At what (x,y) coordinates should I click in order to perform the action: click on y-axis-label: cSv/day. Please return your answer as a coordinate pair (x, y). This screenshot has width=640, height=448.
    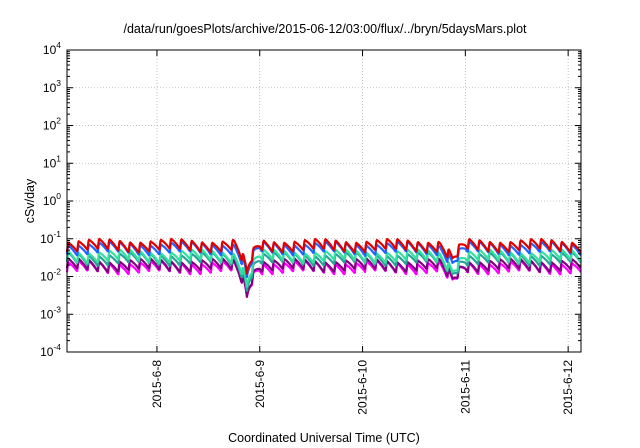
    Looking at the image, I should click on (30, 200).